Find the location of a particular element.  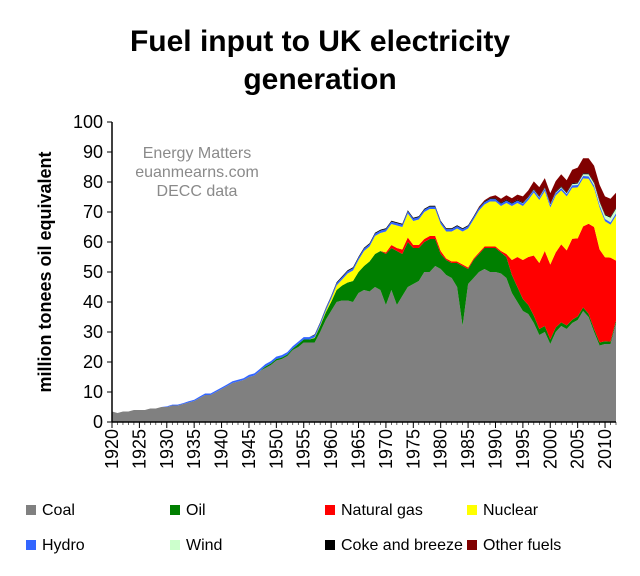

y-tick-label: 20 is located at coordinates (93, 362).